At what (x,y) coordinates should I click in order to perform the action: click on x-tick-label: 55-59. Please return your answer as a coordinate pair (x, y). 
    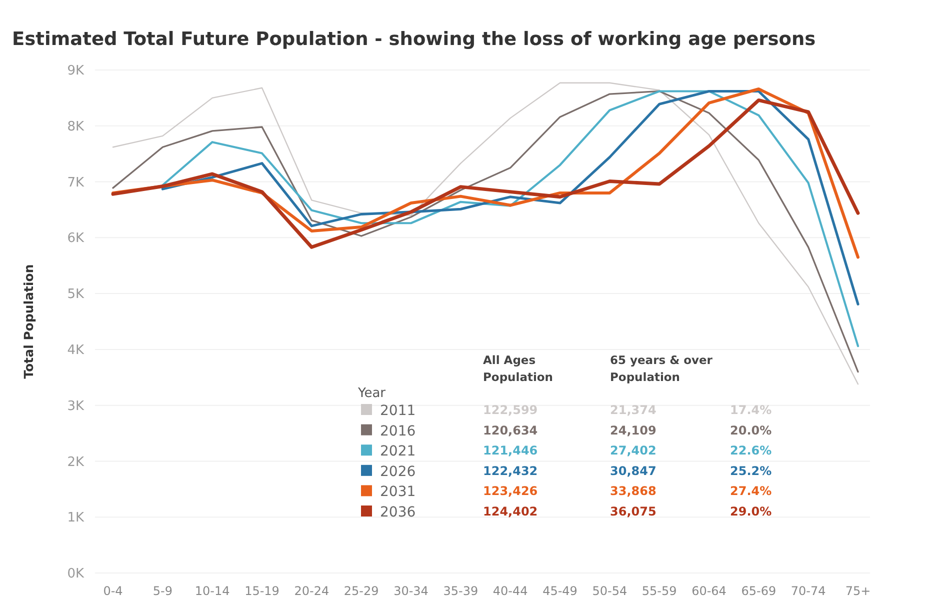
    Looking at the image, I should click on (659, 591).